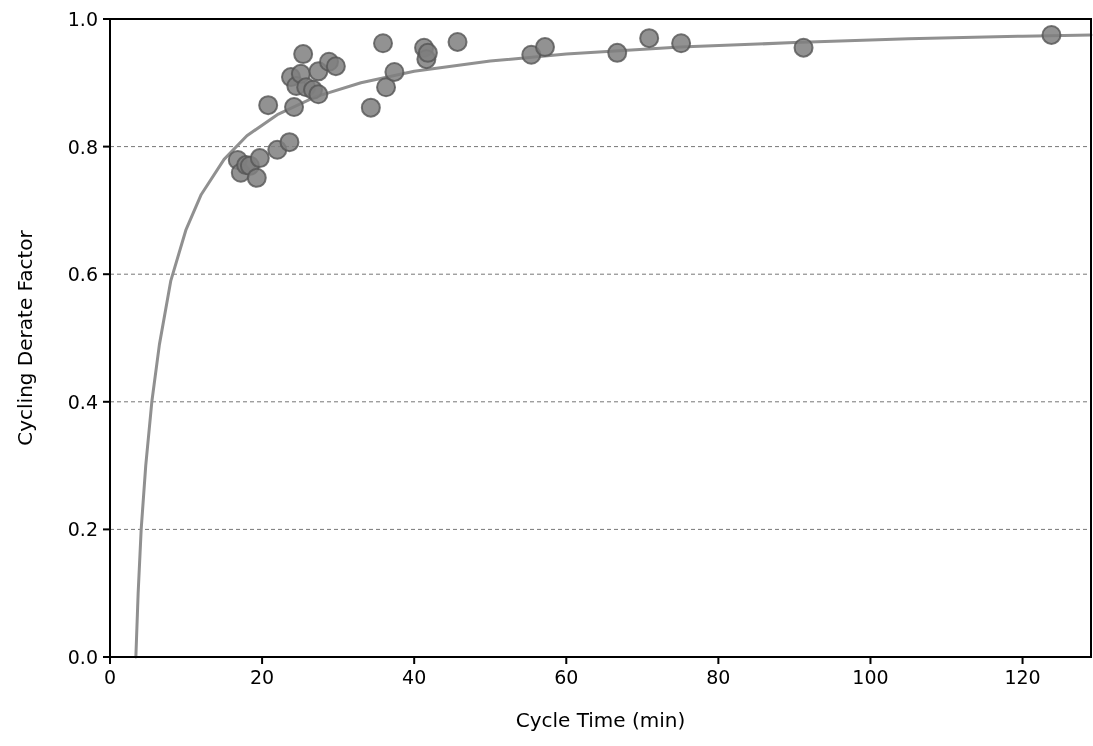  What do you see at coordinates (1022, 677) in the screenshot?
I see `x-tick-label: 120` at bounding box center [1022, 677].